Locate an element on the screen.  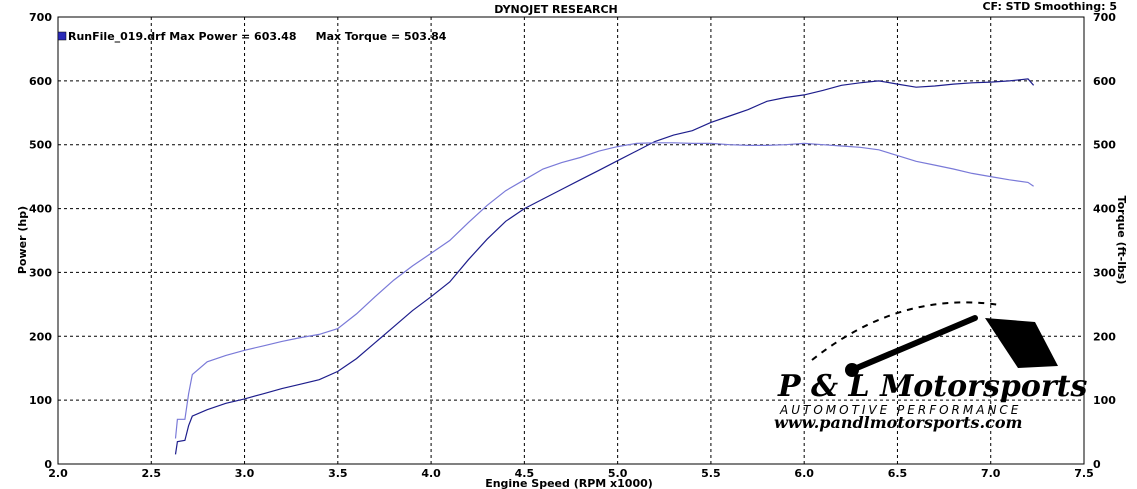
y-tick-label-right: 100 is located at coordinates (1104, 400).